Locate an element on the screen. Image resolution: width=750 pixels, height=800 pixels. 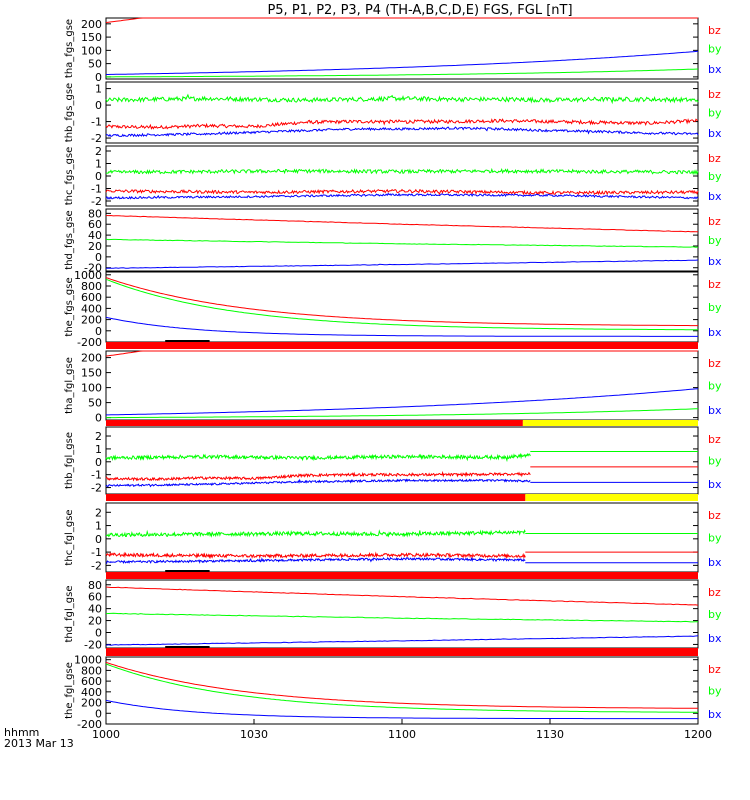
panel-thd_fgl_gse: -20020406080thd_fgl_gse bzbybx is located at coordinates (393, 617).